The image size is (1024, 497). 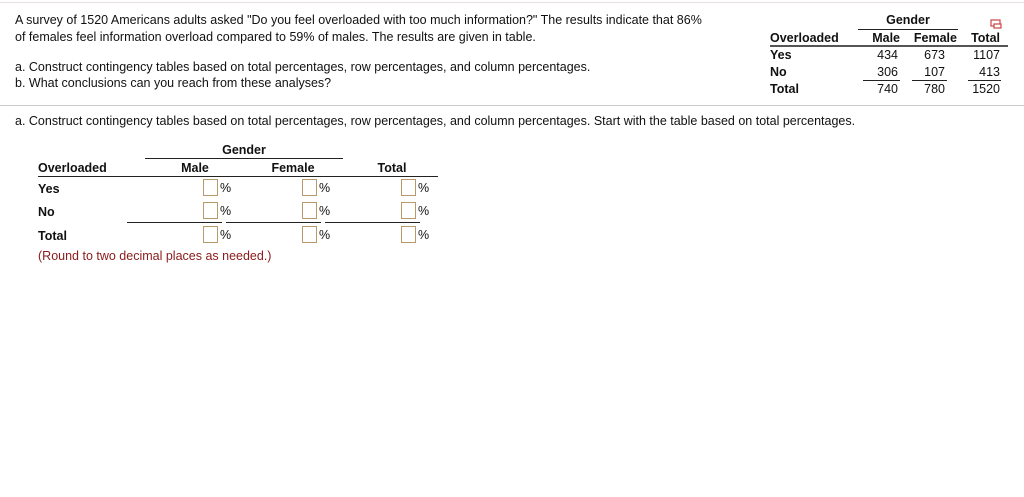 I want to click on cell: 1520, so click(x=986, y=89).